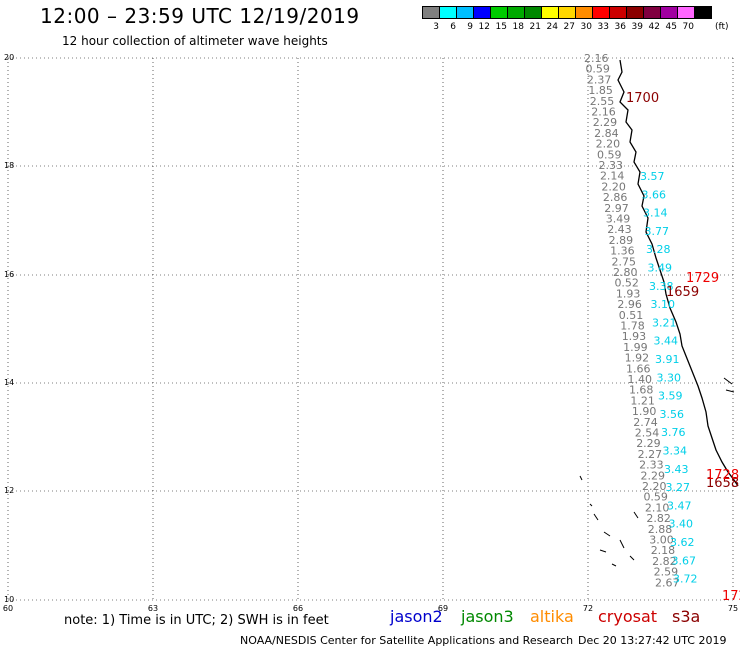 The image size is (740, 650). What do you see at coordinates (722, 475) in the screenshot?
I see `wave-height-label: 1728` at bounding box center [722, 475].